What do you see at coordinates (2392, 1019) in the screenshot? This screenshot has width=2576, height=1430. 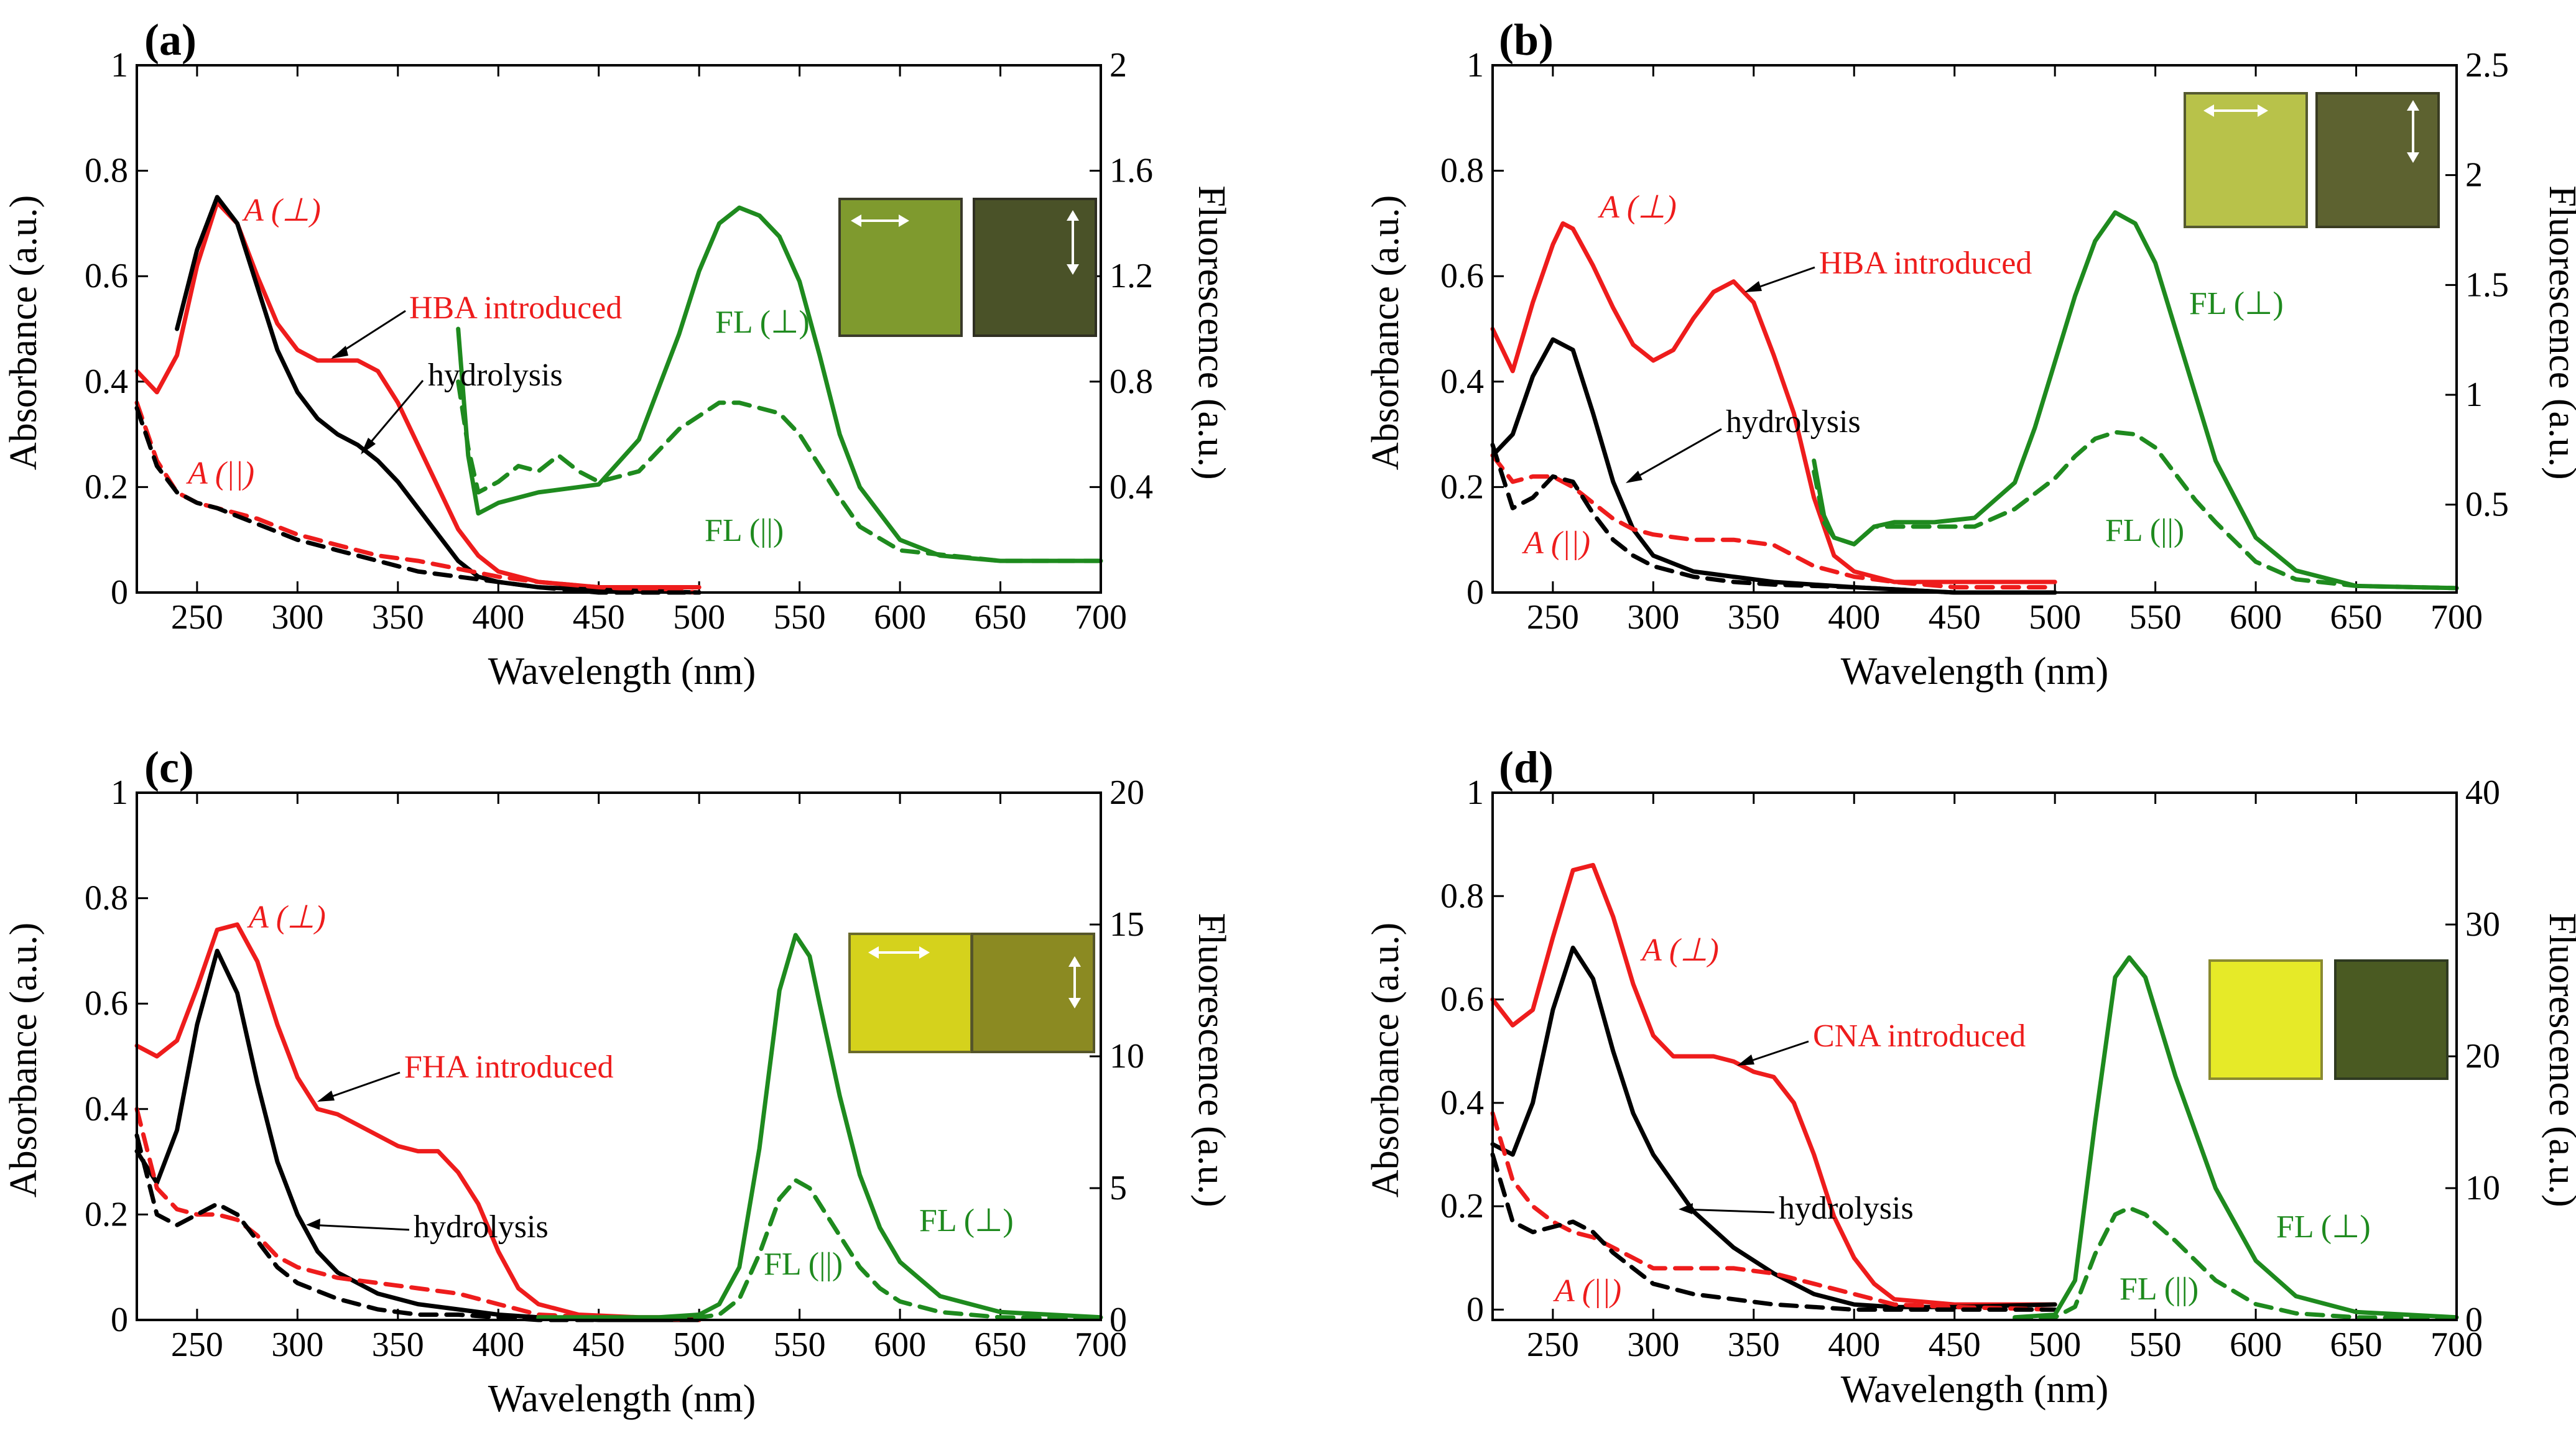 I see `photo-d-par` at bounding box center [2392, 1019].